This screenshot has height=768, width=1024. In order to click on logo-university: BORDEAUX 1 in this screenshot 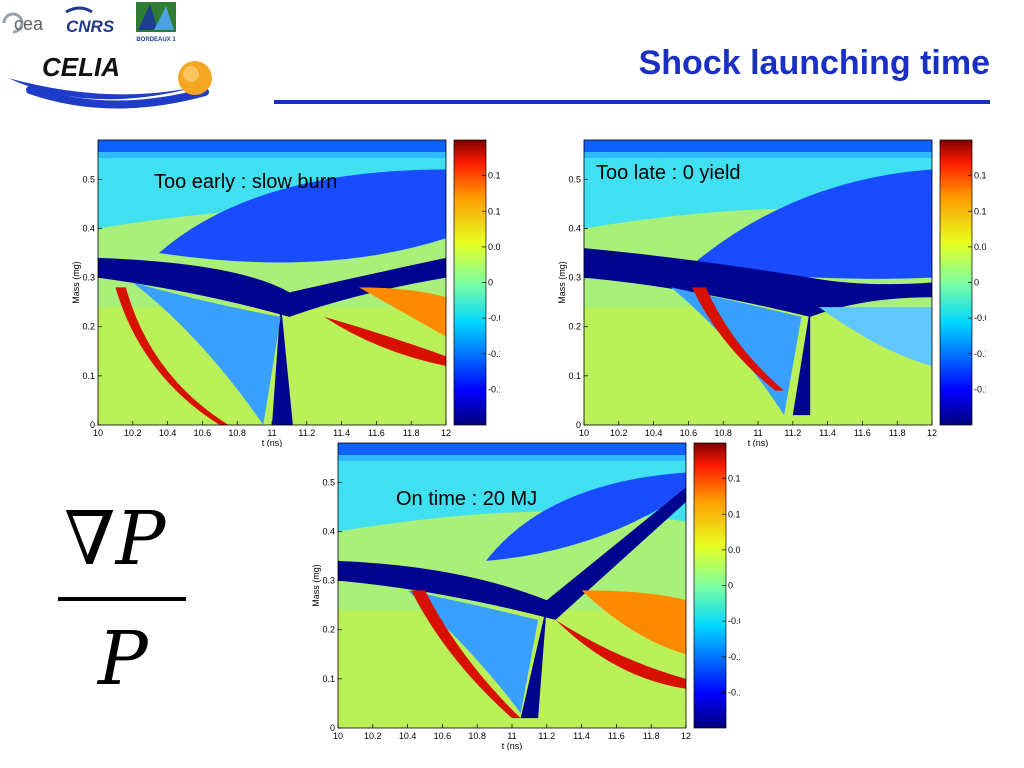, I will do `click(156, 22)`.